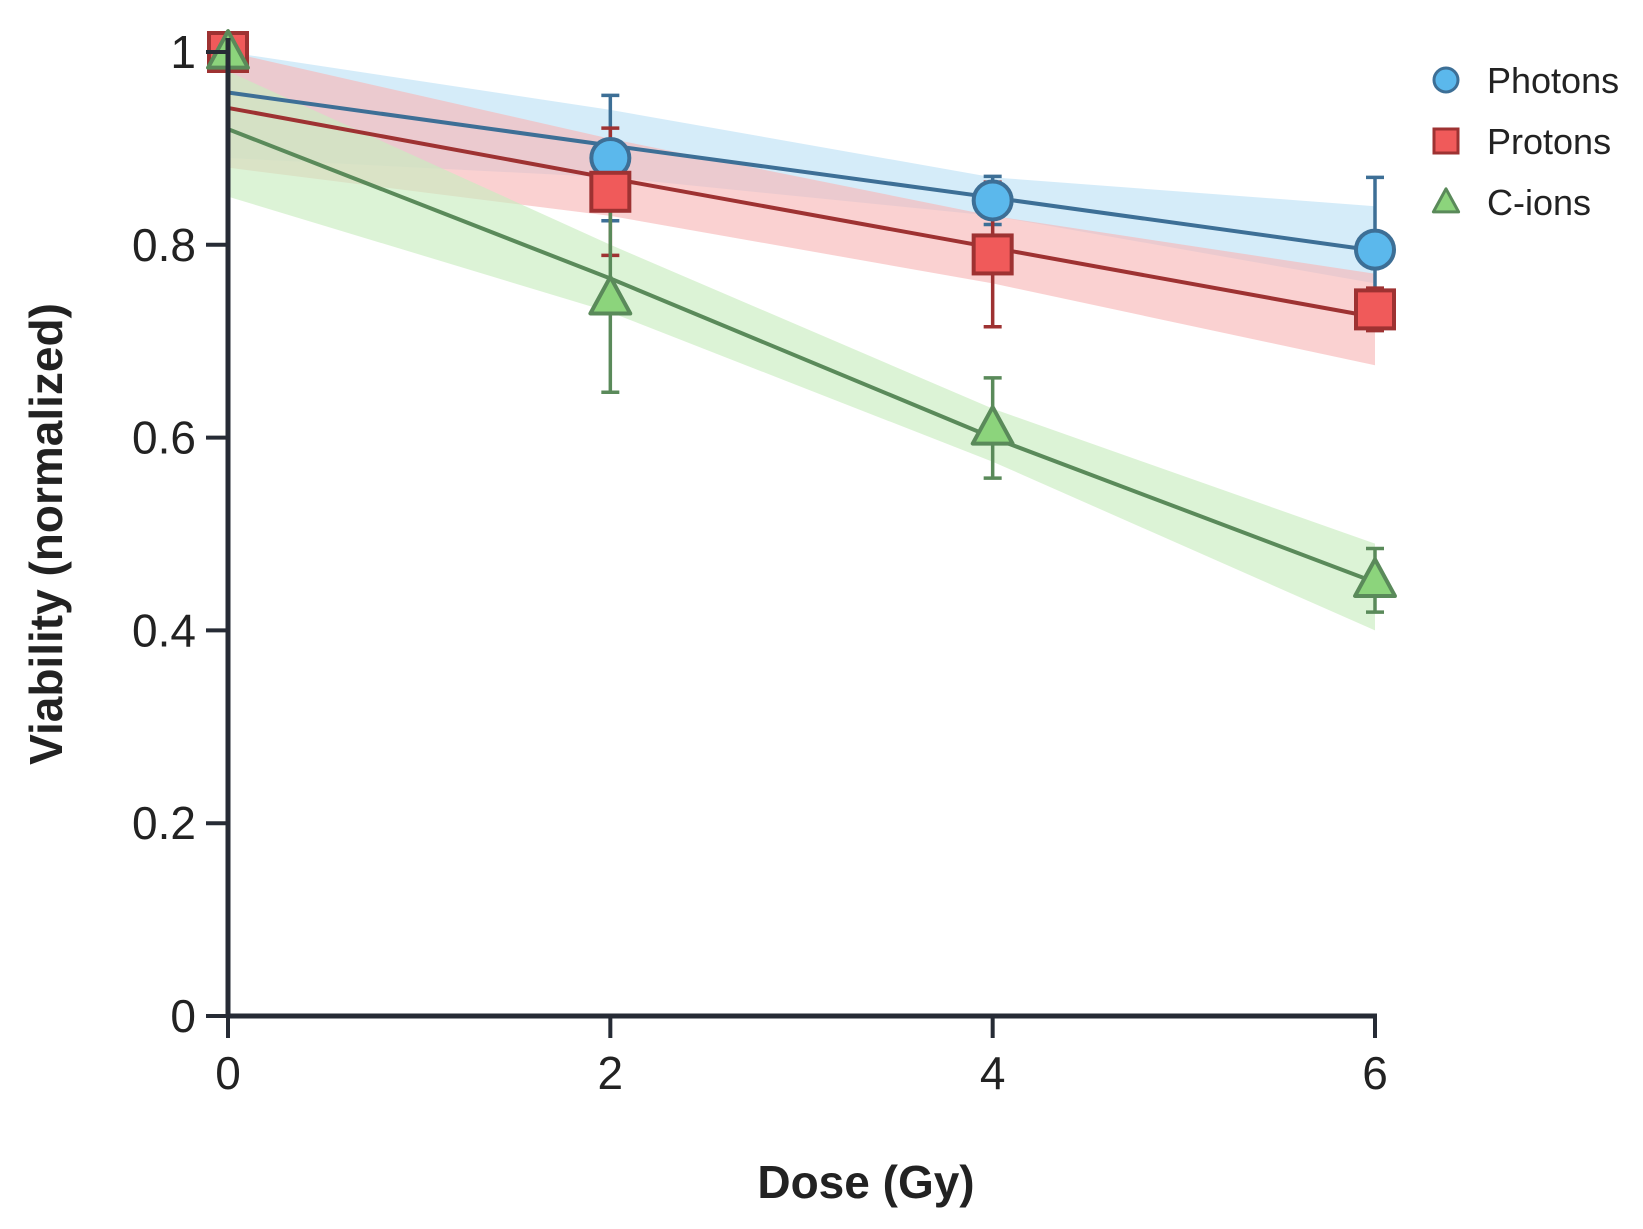 The image size is (1643, 1229). I want to click on legend: Photons Protons C-ions, so click(1525, 141).